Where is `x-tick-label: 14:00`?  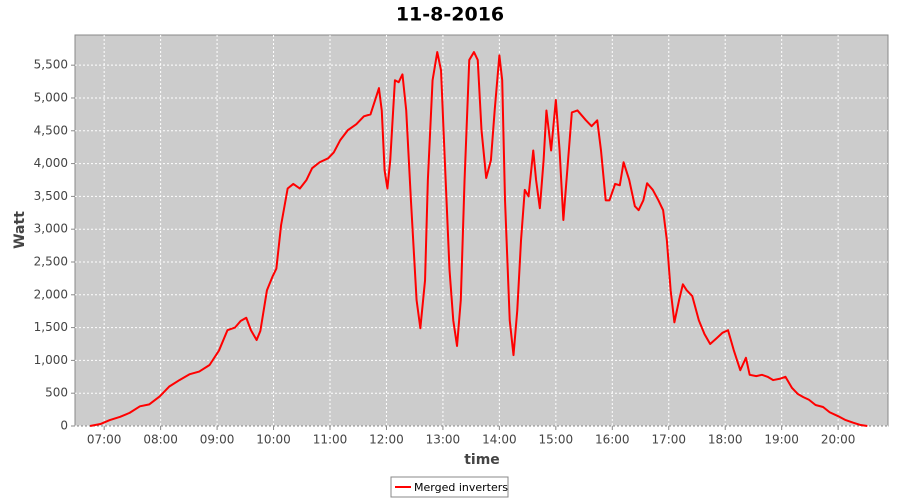
x-tick-label: 14:00 is located at coordinates (499, 440).